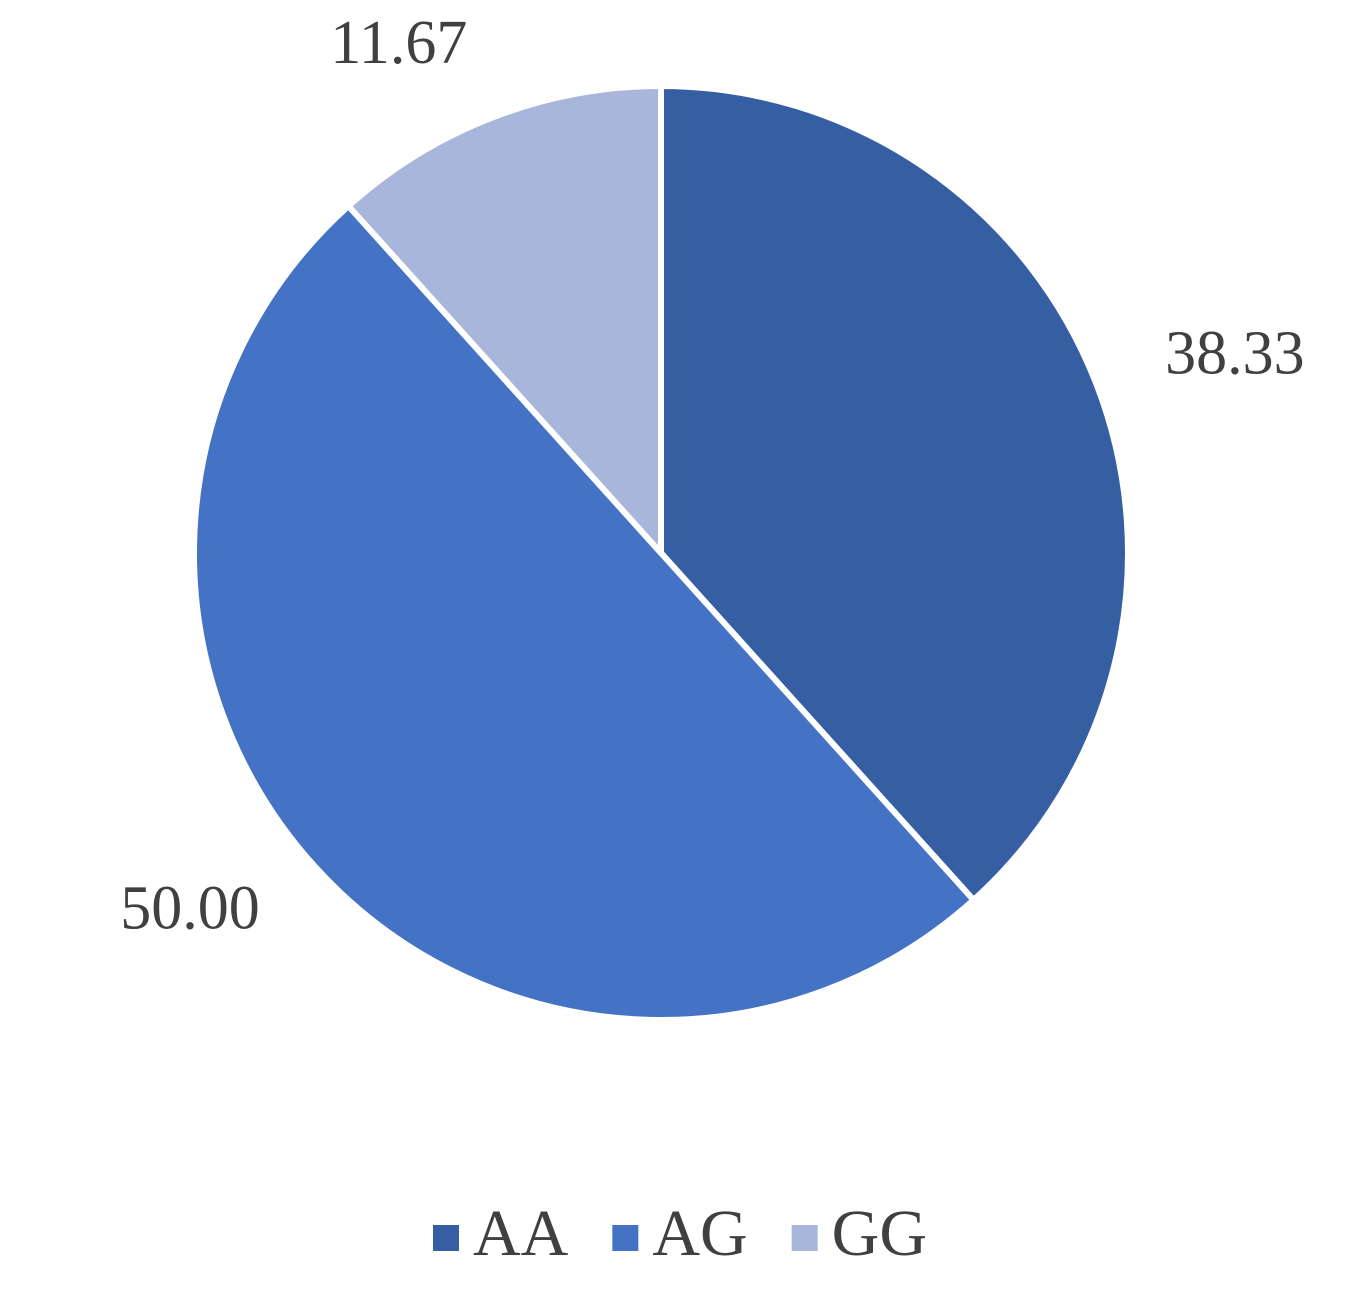 The height and width of the screenshot is (1299, 1360). Describe the element at coordinates (879, 1233) in the screenshot. I see `legend-label: GG` at that location.